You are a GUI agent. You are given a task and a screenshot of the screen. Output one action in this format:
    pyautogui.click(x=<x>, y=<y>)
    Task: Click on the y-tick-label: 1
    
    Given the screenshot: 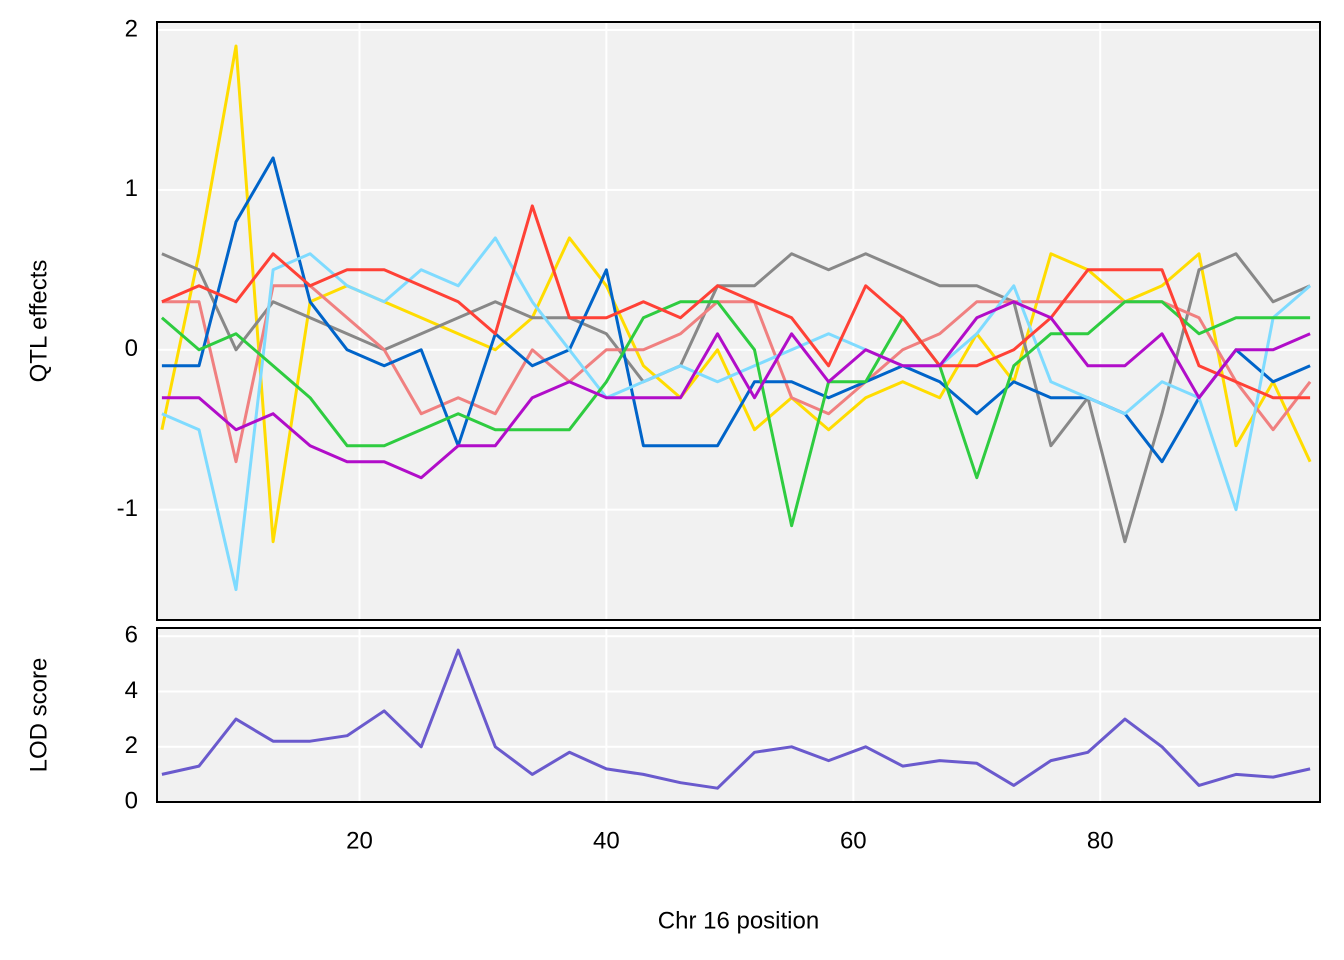 What is the action you would take?
    pyautogui.click(x=131, y=188)
    